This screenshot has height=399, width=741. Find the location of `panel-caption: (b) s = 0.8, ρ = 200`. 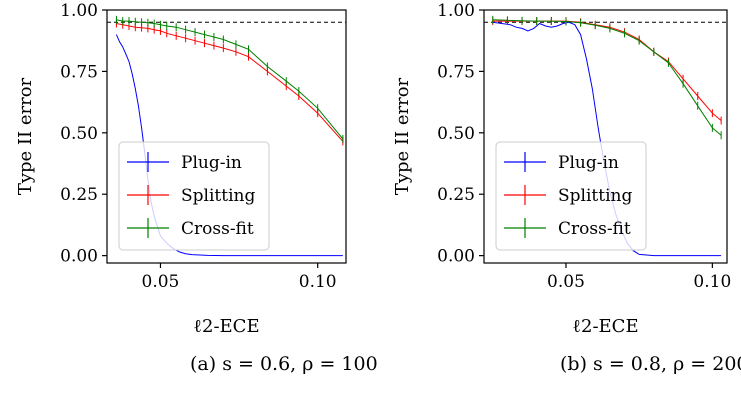

panel-caption: (b) s = 0.8, ρ = 200 is located at coordinates (650, 364).